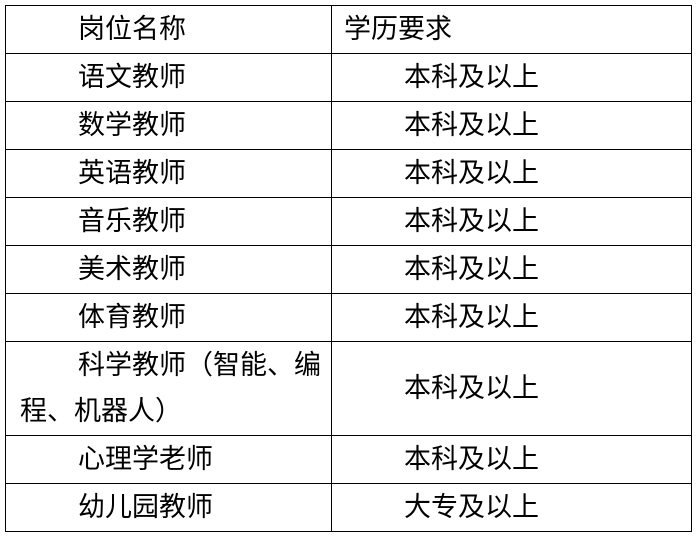 The height and width of the screenshot is (538, 698). I want to click on position-cell: 科学教师（智能、编程、机器人）, so click(168, 388).